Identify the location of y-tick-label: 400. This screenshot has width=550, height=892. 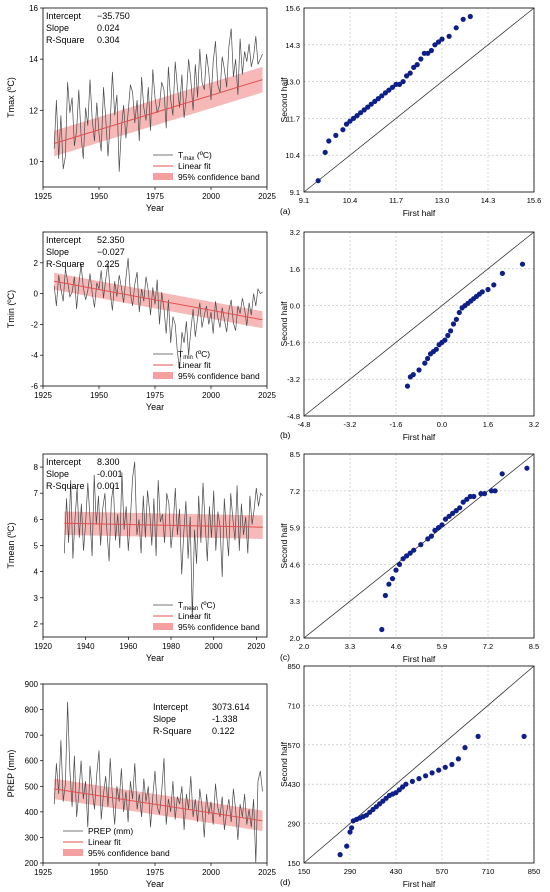
(32, 812).